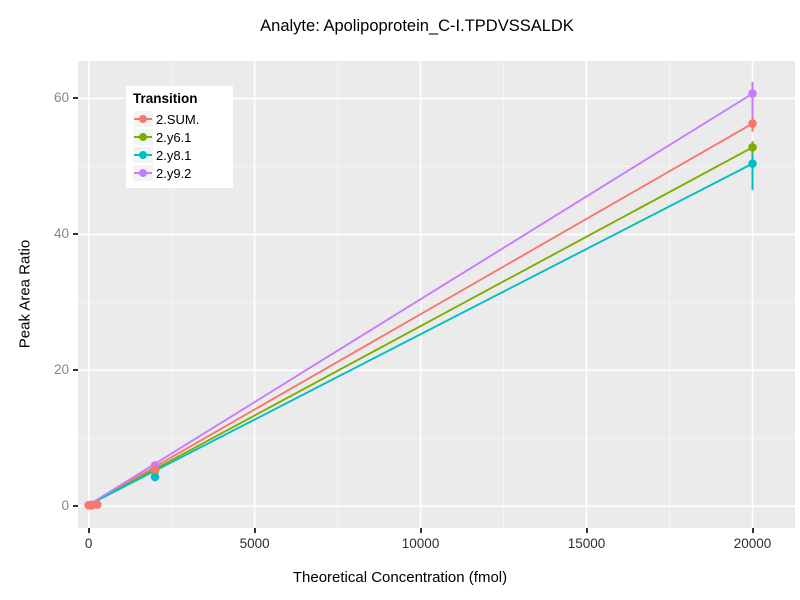 The height and width of the screenshot is (600, 800). What do you see at coordinates (586, 543) in the screenshot?
I see `x-tick-label: 15000` at bounding box center [586, 543].